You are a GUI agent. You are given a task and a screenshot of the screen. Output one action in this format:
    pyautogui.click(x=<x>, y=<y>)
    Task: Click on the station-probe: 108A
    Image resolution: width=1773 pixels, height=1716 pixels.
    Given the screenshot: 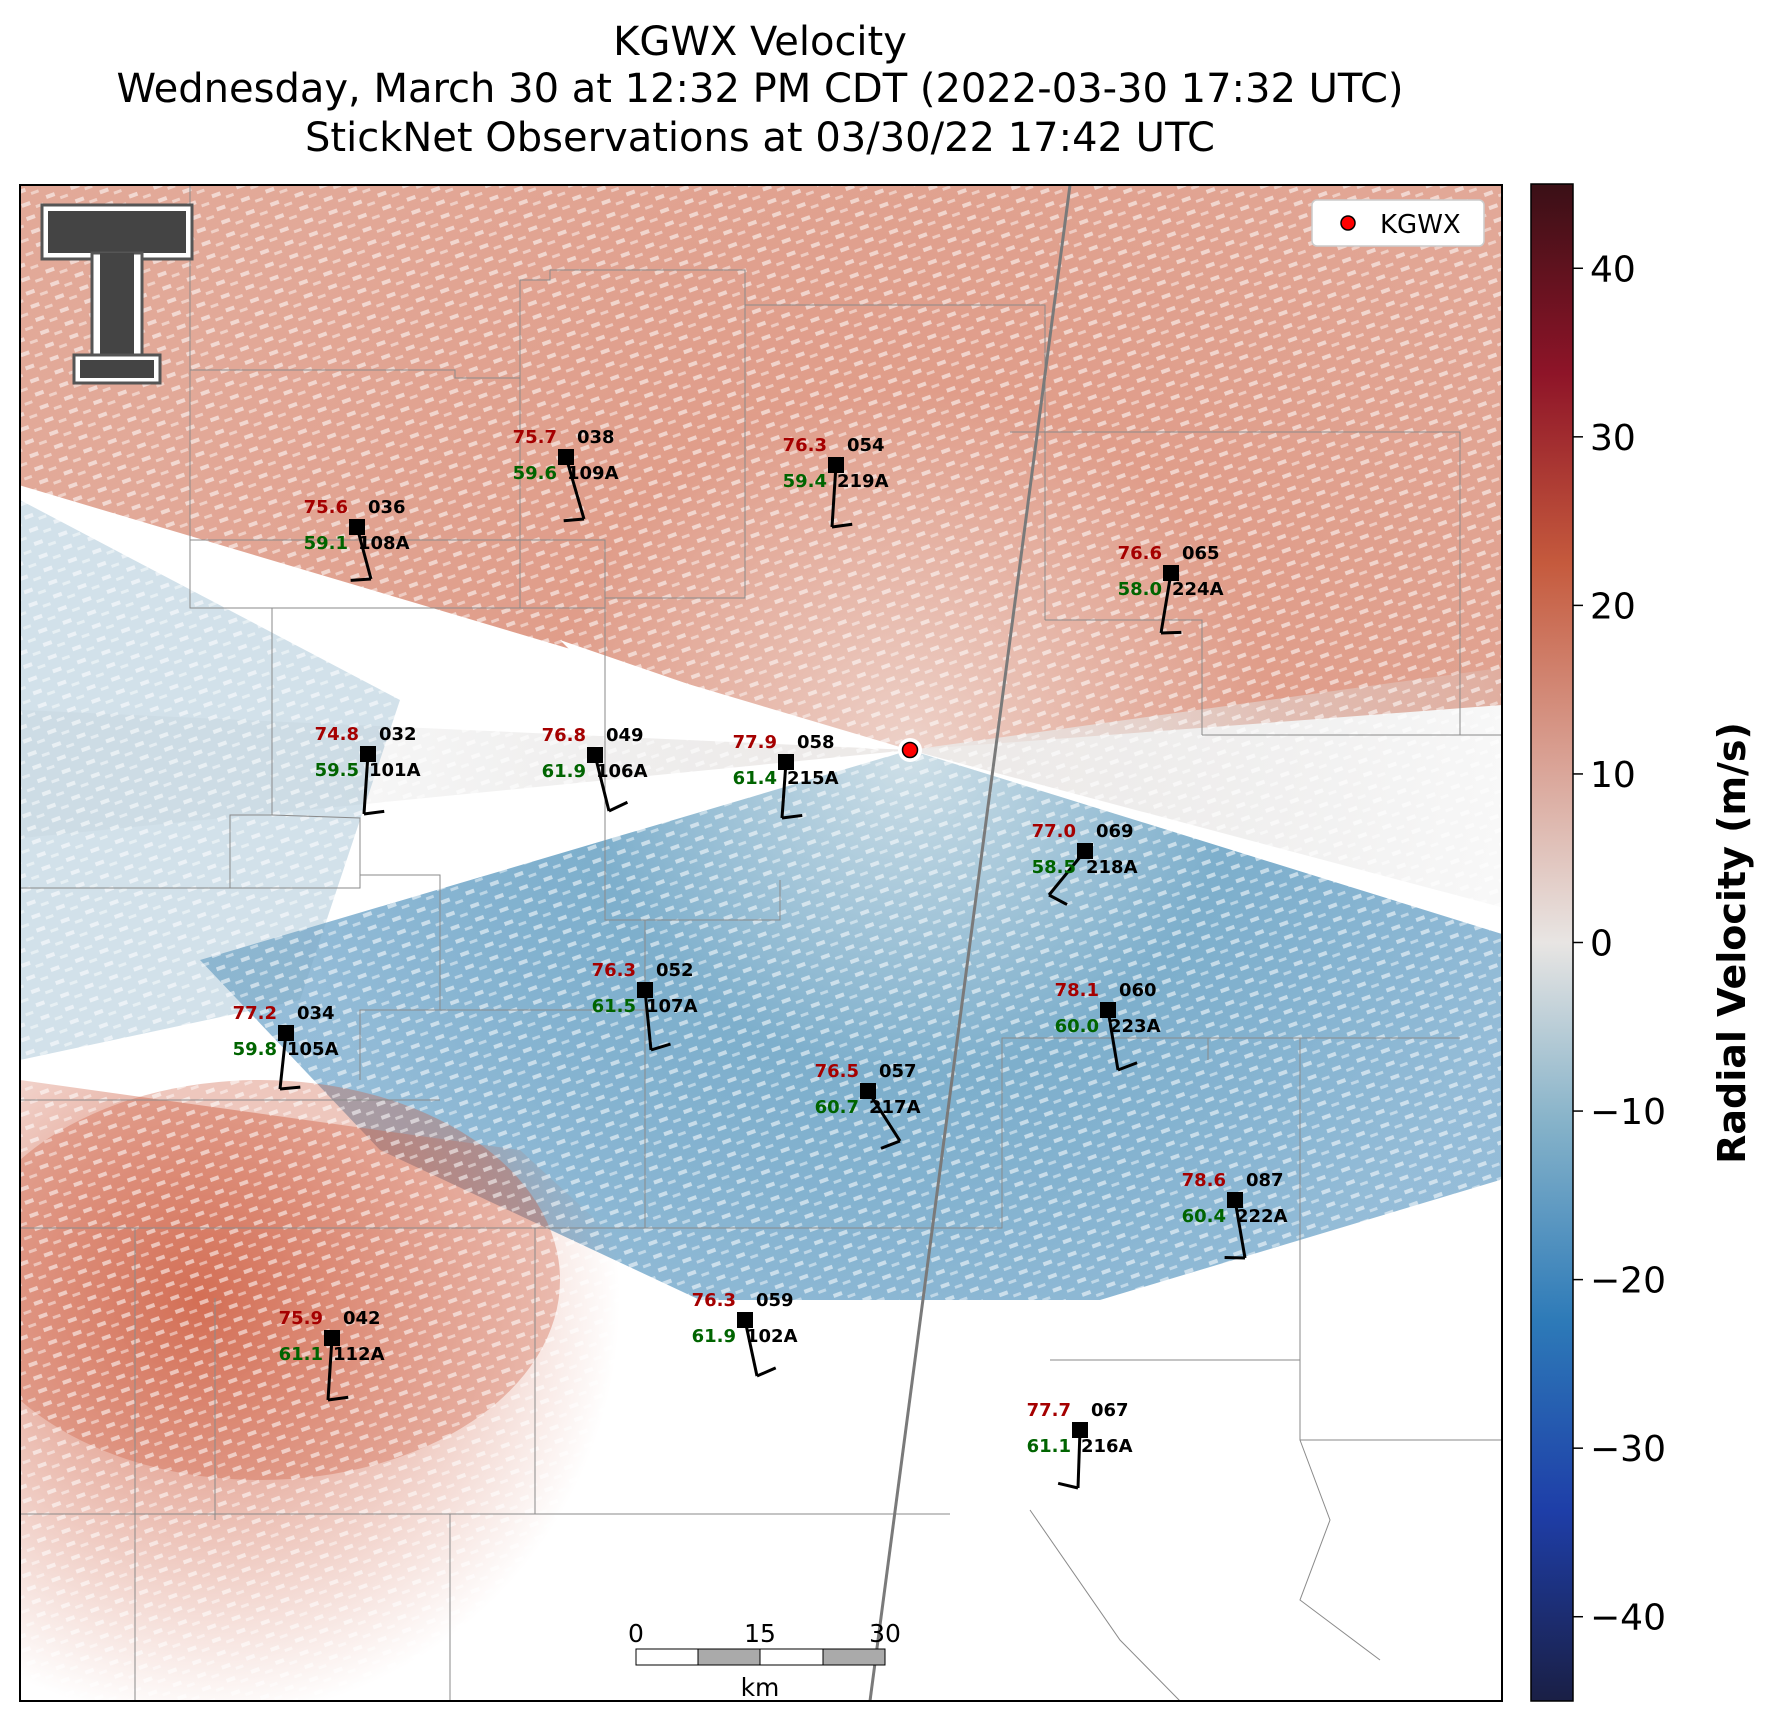 What is the action you would take?
    pyautogui.click(x=384, y=543)
    